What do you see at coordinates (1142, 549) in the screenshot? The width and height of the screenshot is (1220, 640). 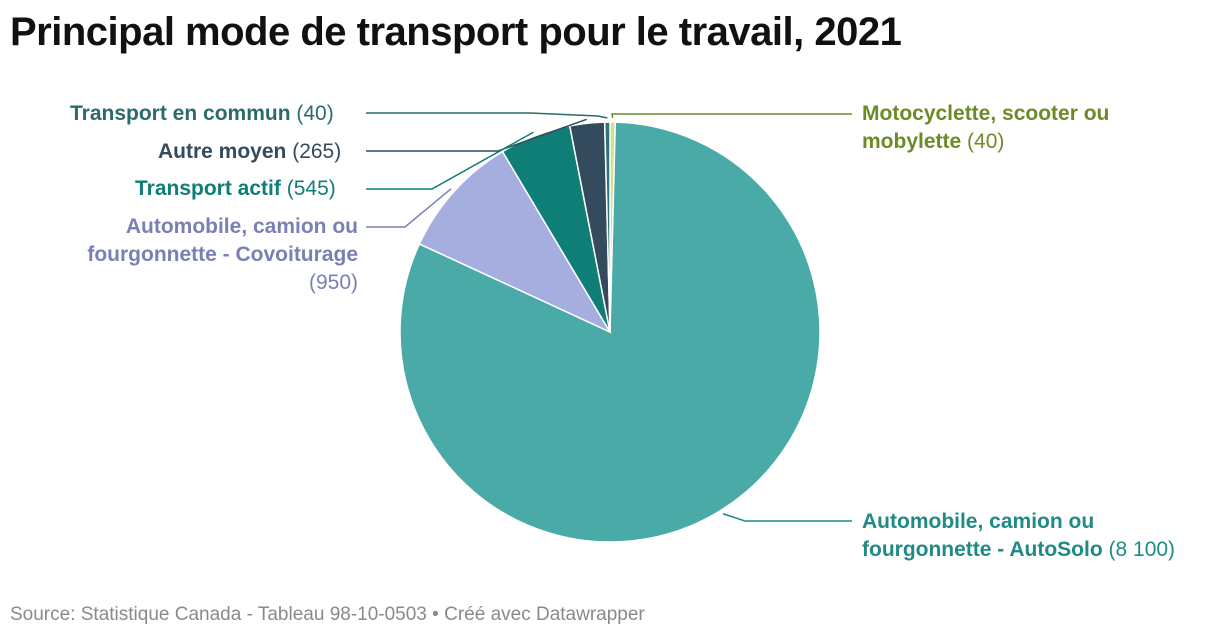 I see `label-value: (8 100)` at bounding box center [1142, 549].